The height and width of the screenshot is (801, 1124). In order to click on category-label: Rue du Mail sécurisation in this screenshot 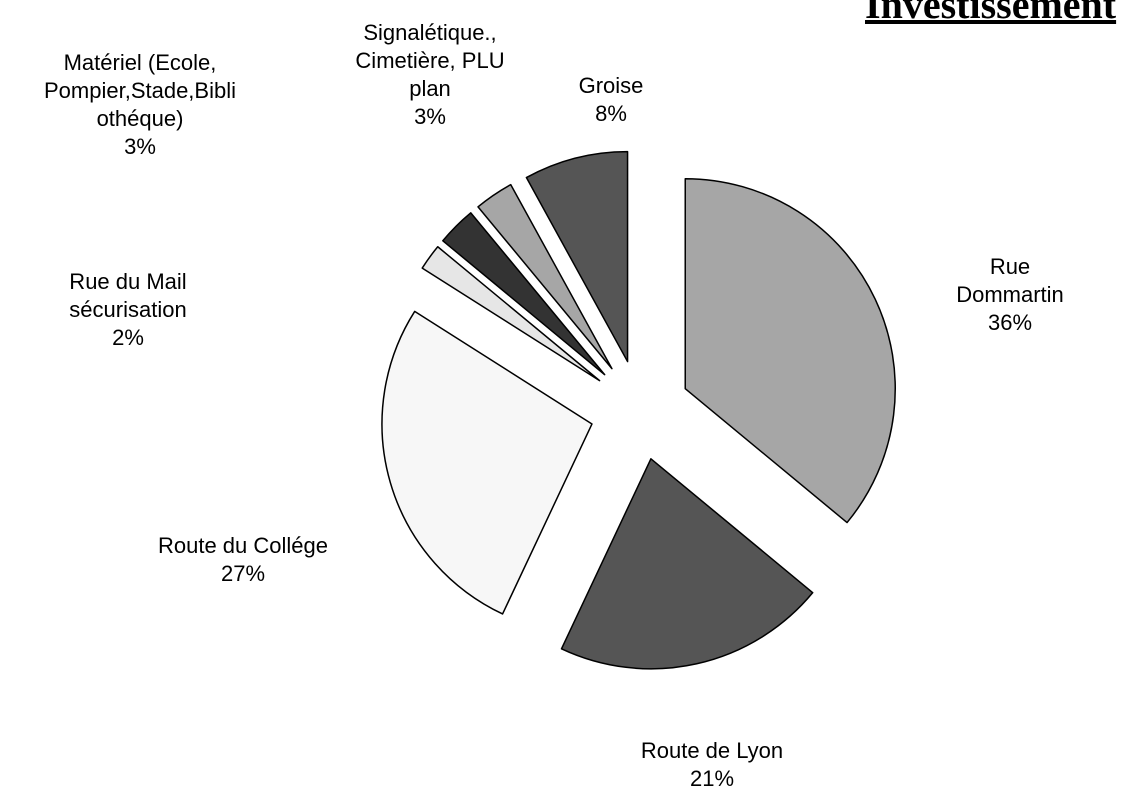, I will do `click(128, 295)`.